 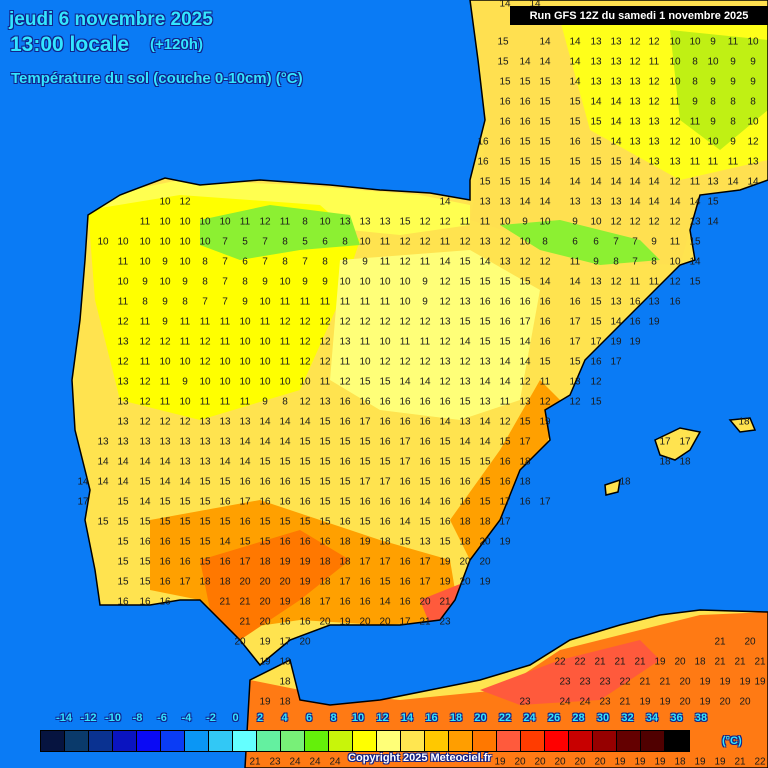 What do you see at coordinates (176, 44) in the screenshot?
I see `forecast-lead-time: (+120h)` at bounding box center [176, 44].